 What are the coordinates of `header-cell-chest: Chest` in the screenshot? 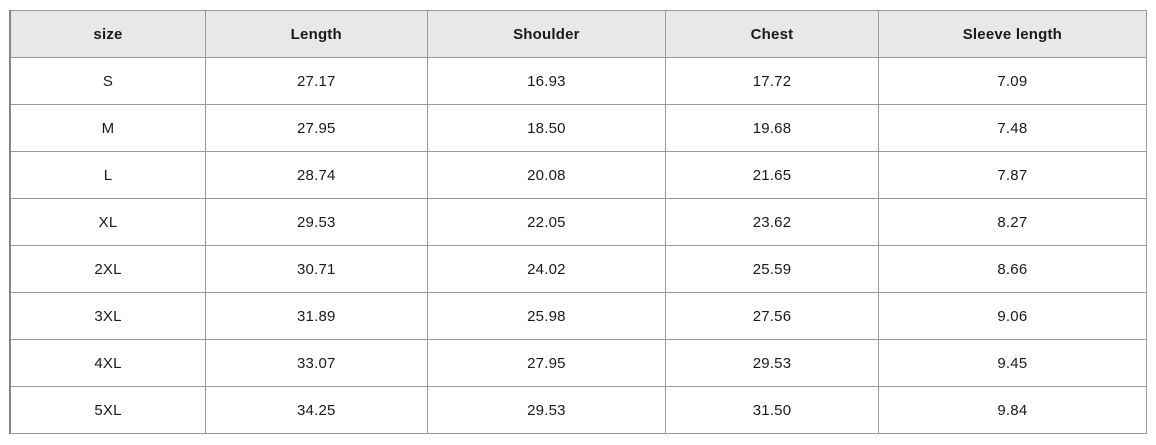 It's located at (772, 34).